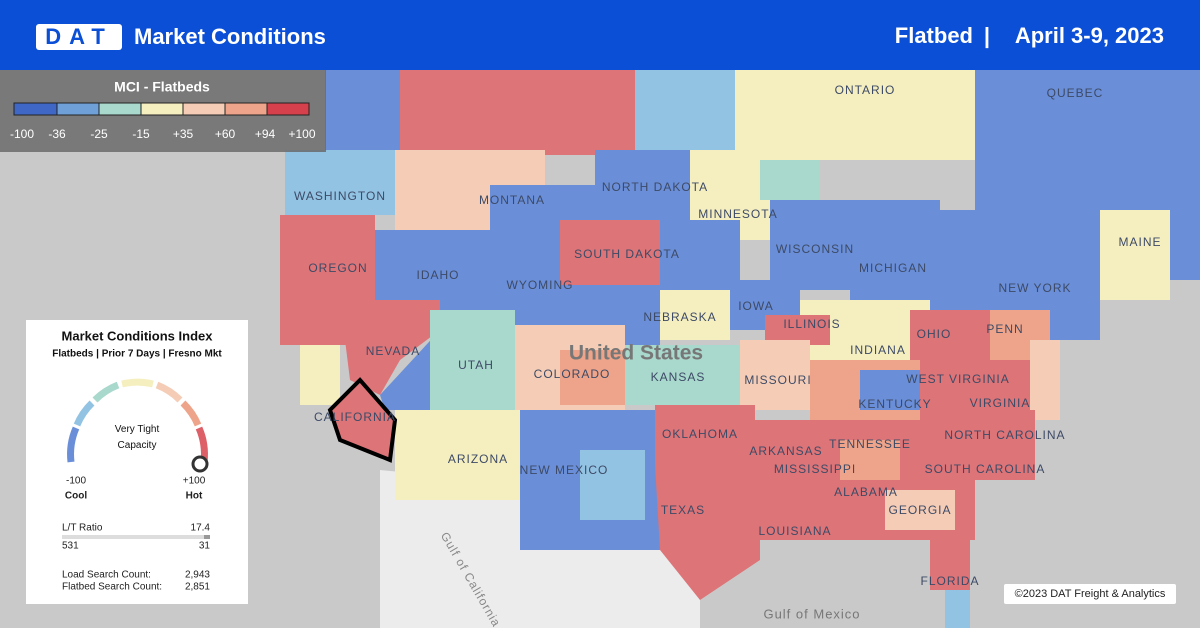  Describe the element at coordinates (850, 594) in the screenshot. I see `gulf` at that location.